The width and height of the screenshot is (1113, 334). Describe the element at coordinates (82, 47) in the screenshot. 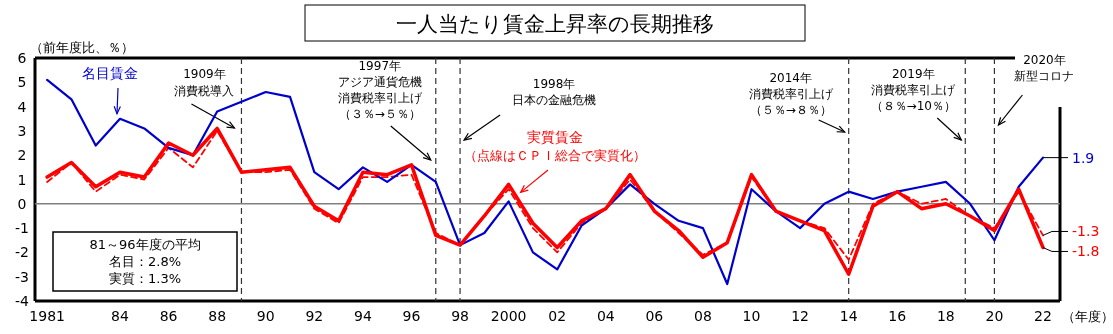

I see `y-axis-title: （前年度比、％）` at that location.